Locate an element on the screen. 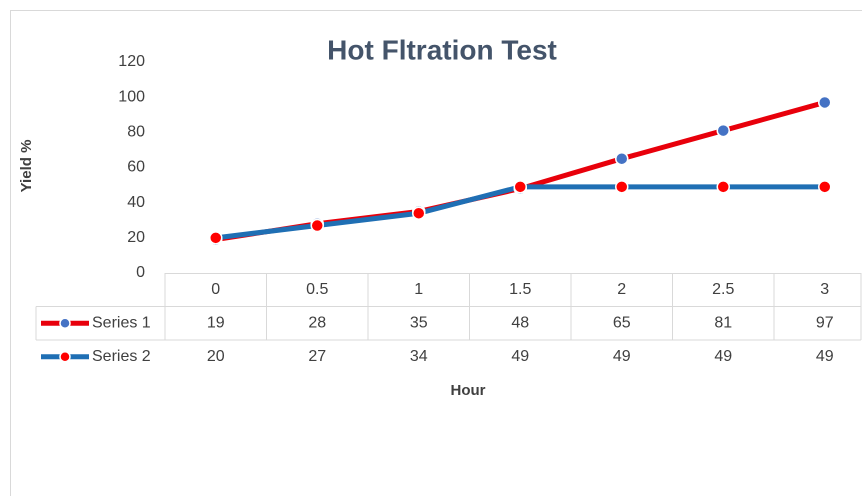  table-value: 28 is located at coordinates (317, 322).